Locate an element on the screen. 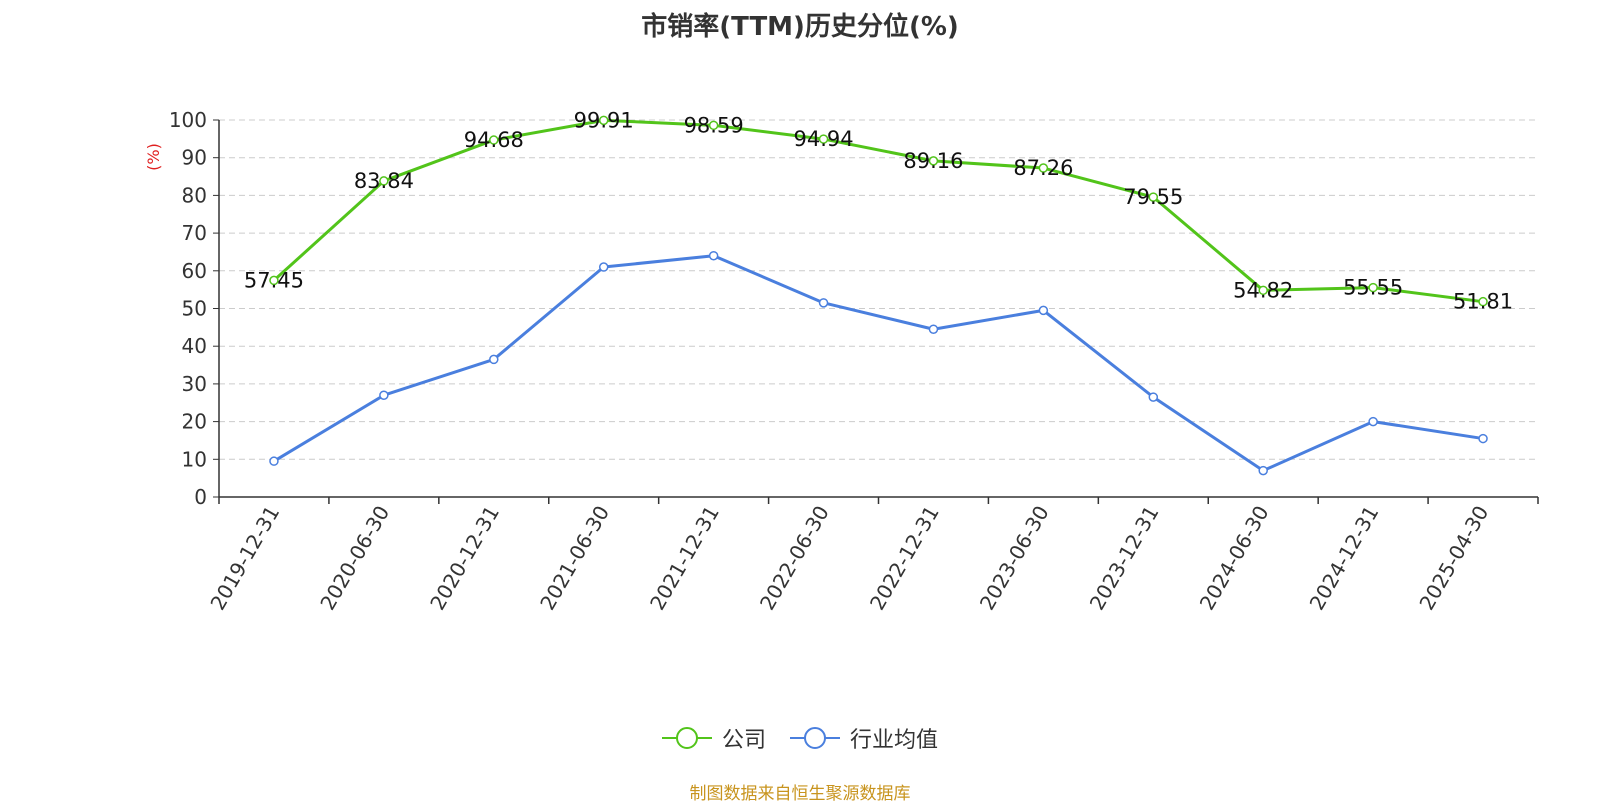  data-label: 54.82 is located at coordinates (1263, 290).